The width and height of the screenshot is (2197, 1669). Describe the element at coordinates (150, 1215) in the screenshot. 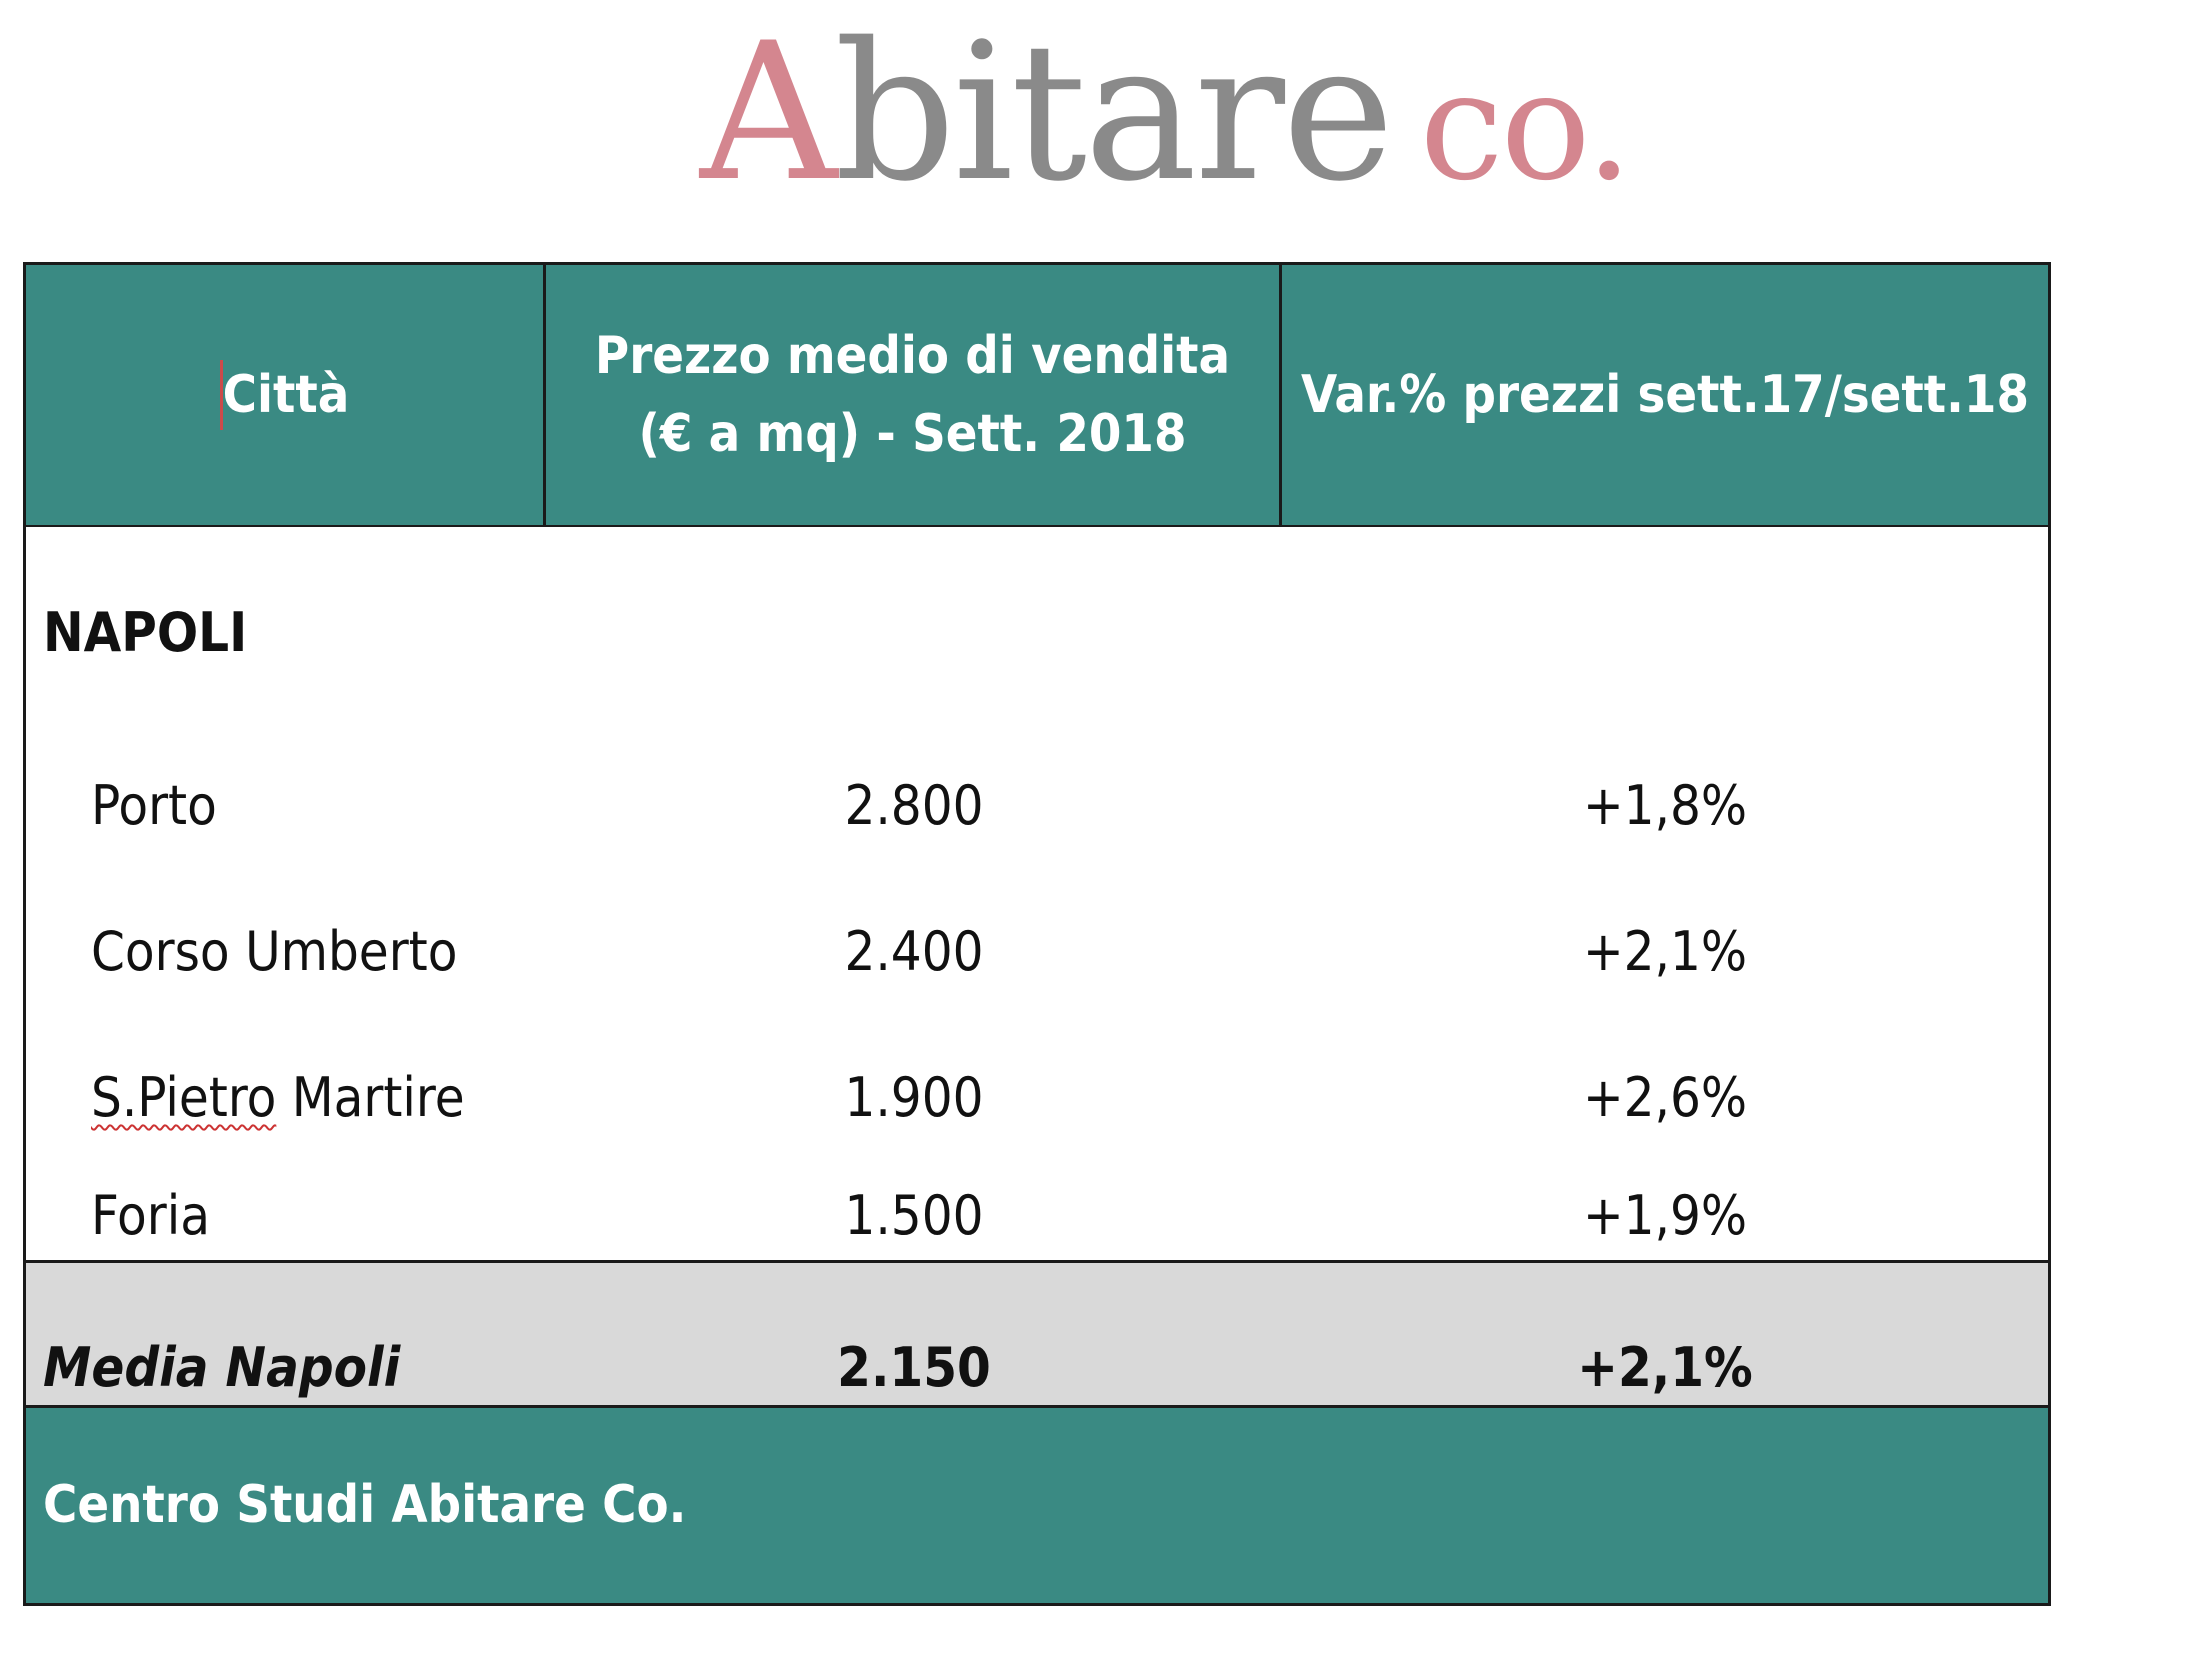

I see `row-name: Foria` at that location.